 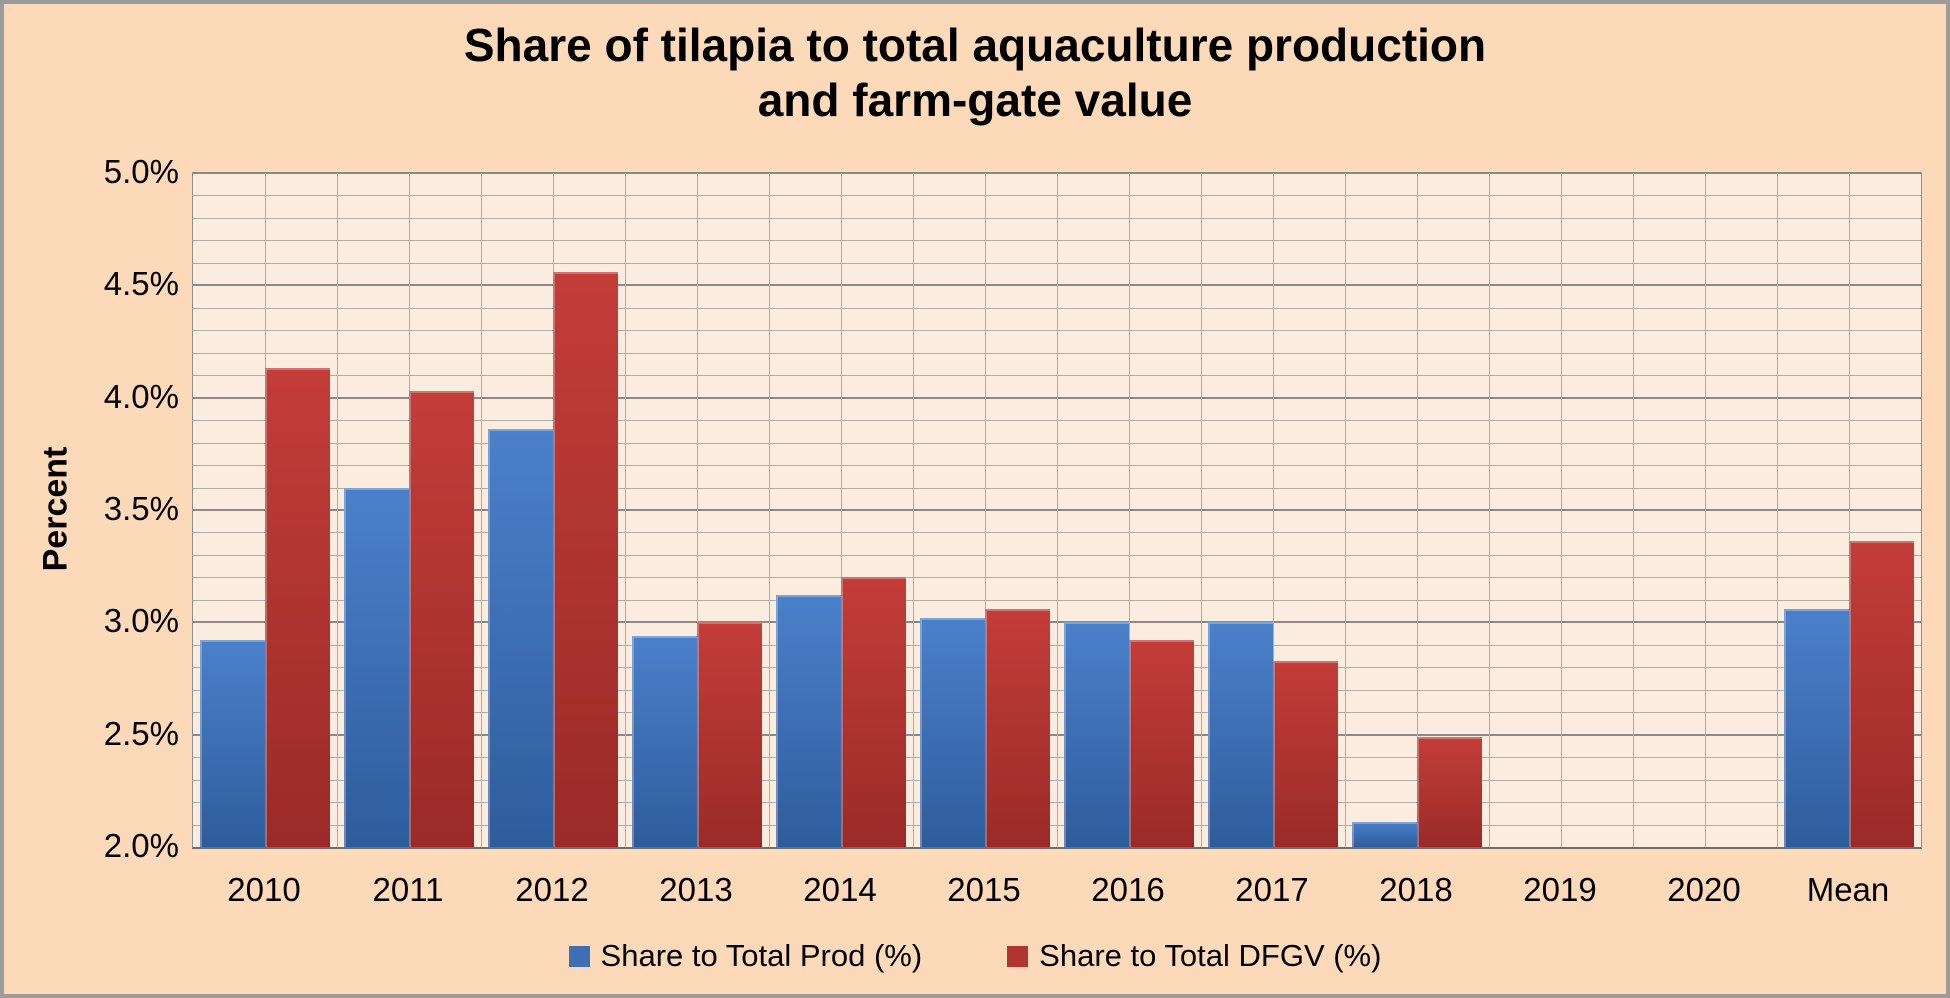 What do you see at coordinates (664, 741) in the screenshot?
I see `bar-prod-2013` at bounding box center [664, 741].